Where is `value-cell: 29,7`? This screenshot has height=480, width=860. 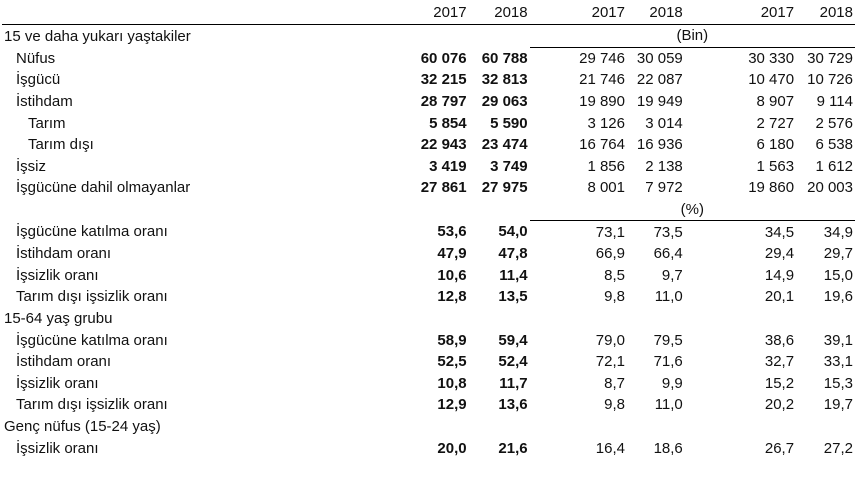
value-cell: 29,7 is located at coordinates (838, 254).